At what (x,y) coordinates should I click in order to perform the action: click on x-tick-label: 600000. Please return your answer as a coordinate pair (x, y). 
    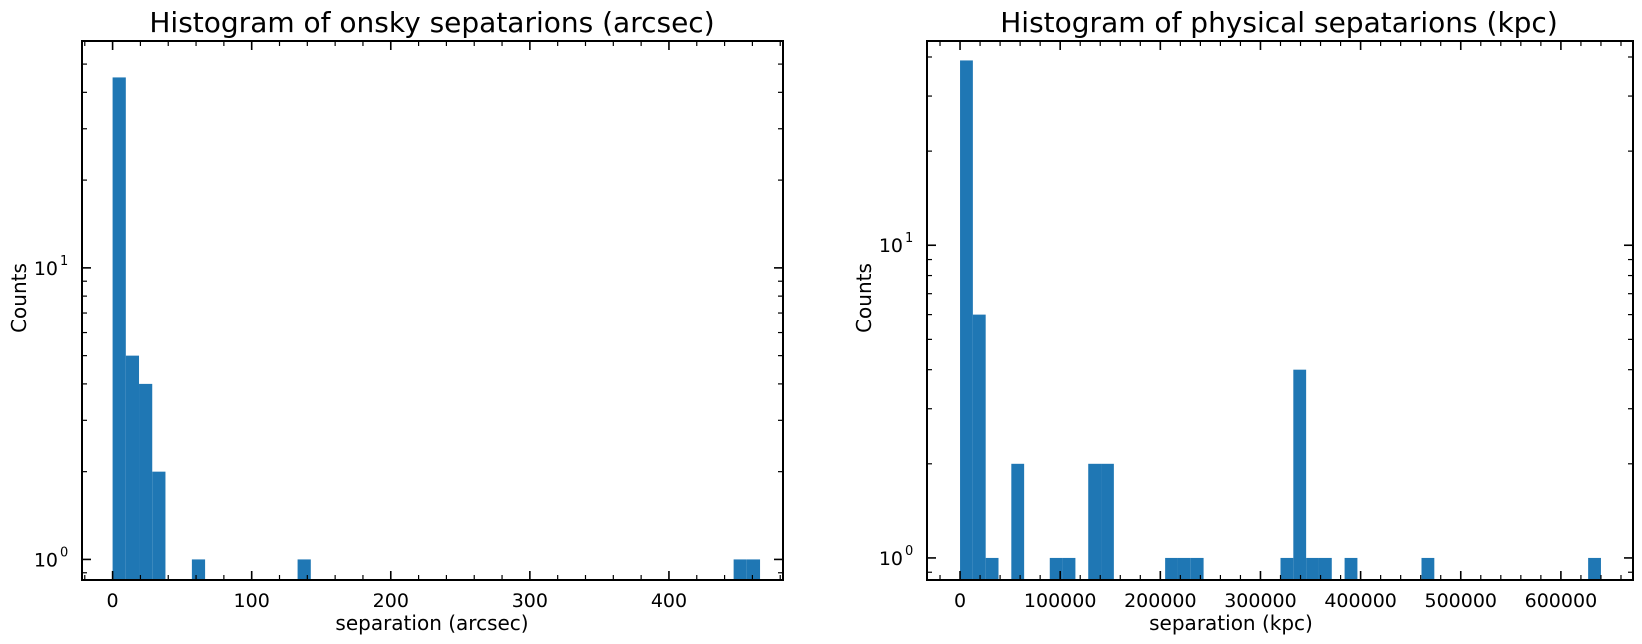
    Looking at the image, I should click on (1561, 601).